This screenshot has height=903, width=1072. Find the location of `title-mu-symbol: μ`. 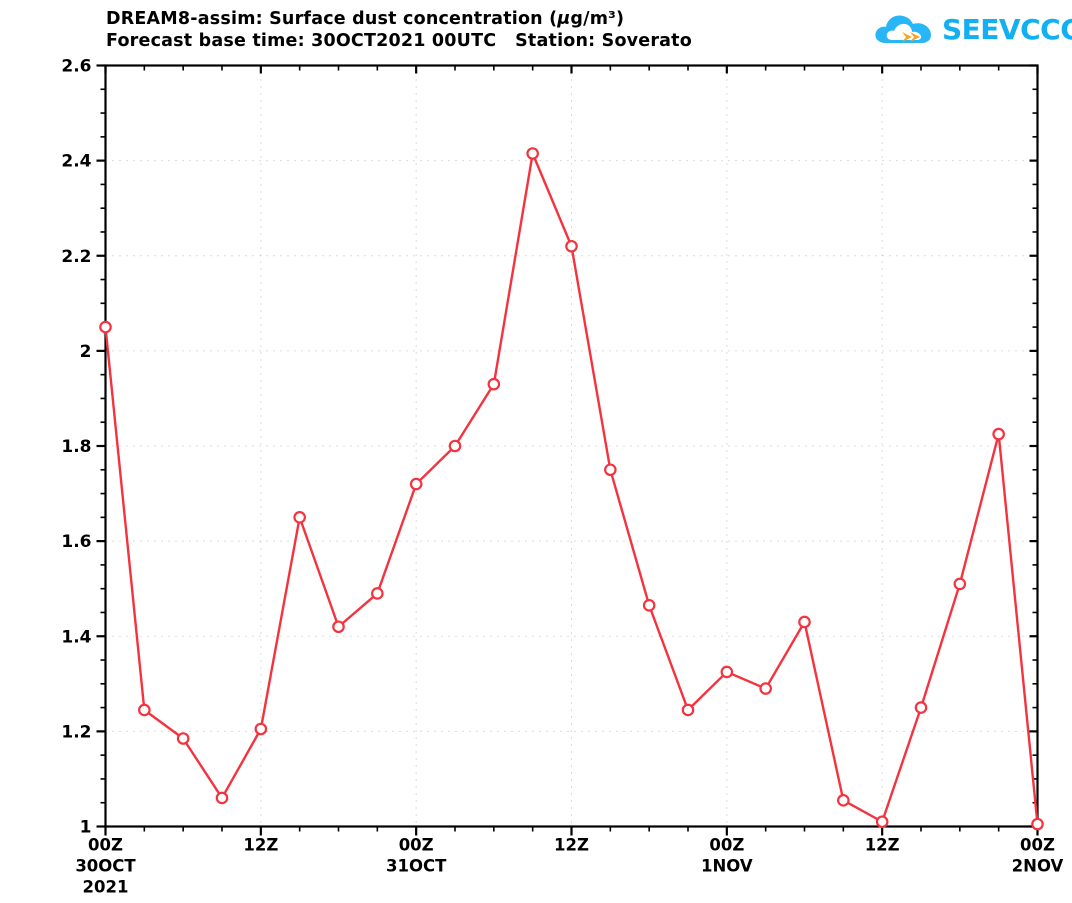

title-mu-symbol: μ is located at coordinates (564, 19).